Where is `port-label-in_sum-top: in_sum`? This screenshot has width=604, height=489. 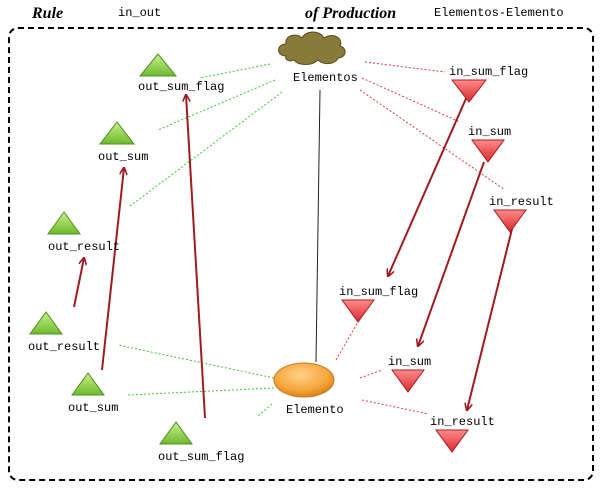 port-label-in_sum-top: in_sum is located at coordinates (490, 132).